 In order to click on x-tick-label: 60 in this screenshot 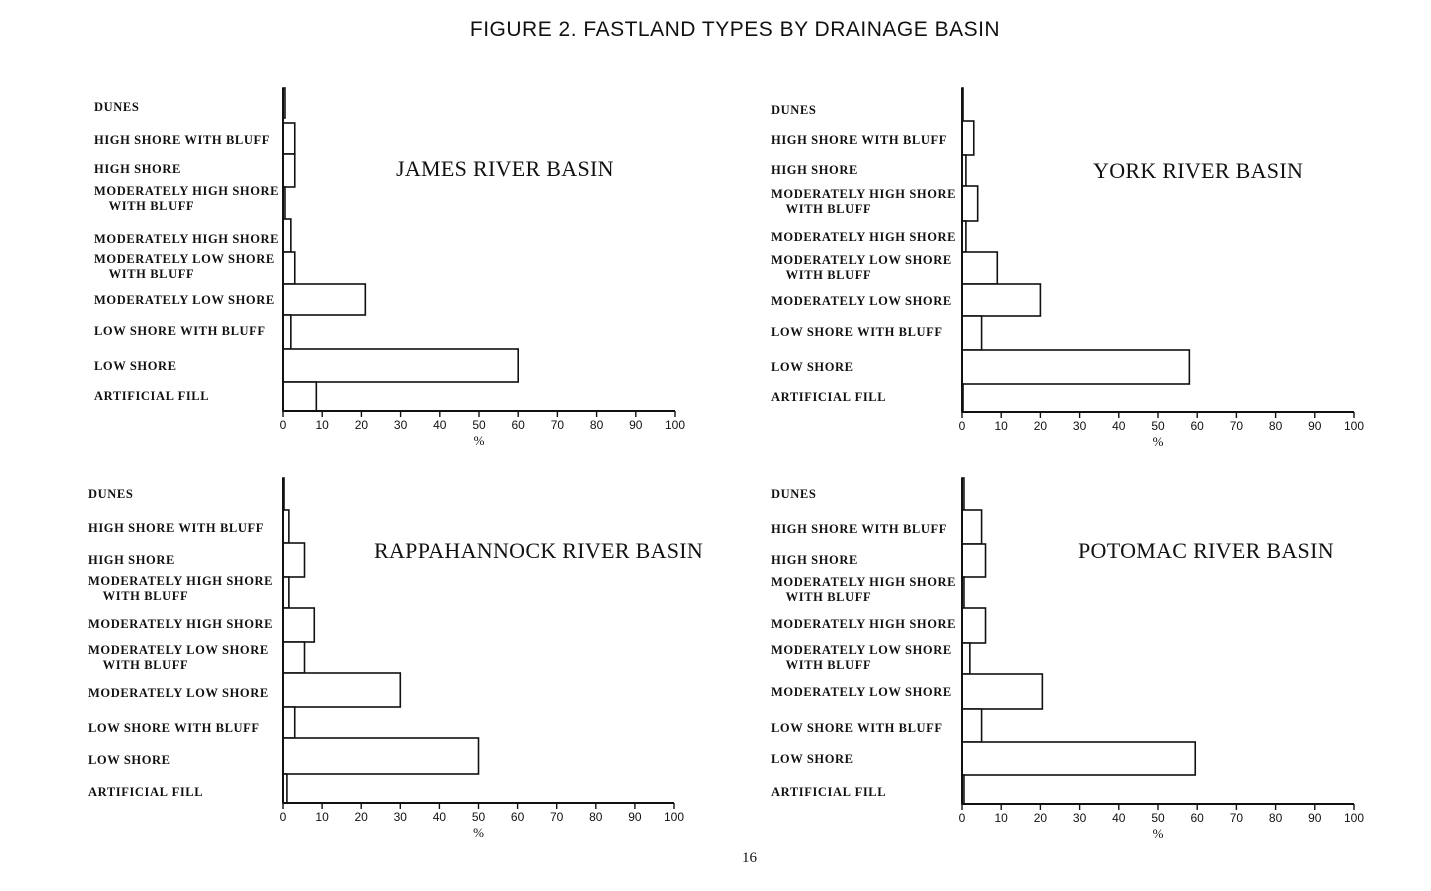, I will do `click(1197, 818)`.